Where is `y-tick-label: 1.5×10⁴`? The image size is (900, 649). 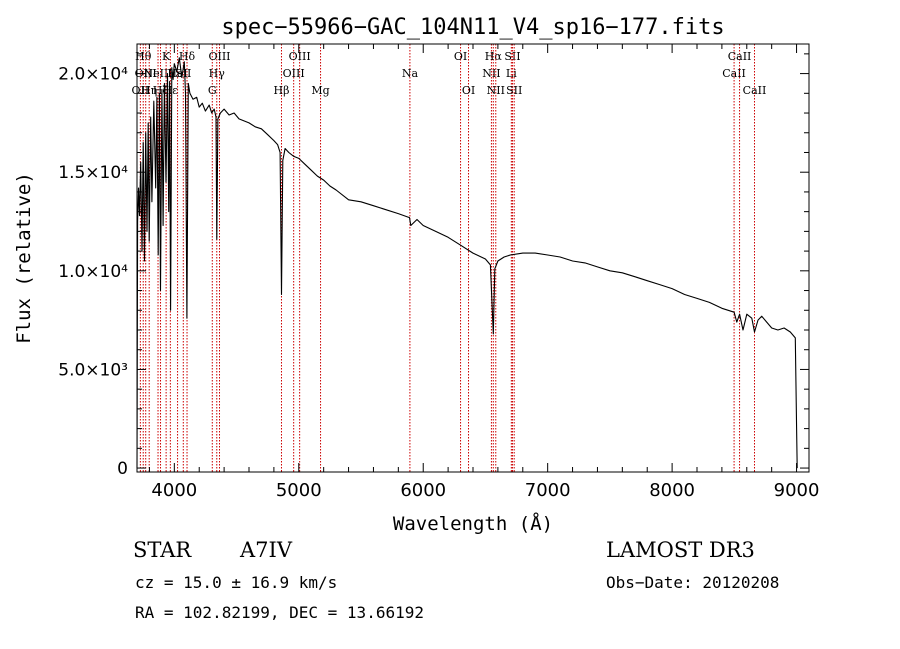 y-tick-label: 1.5×10⁴ is located at coordinates (93, 173).